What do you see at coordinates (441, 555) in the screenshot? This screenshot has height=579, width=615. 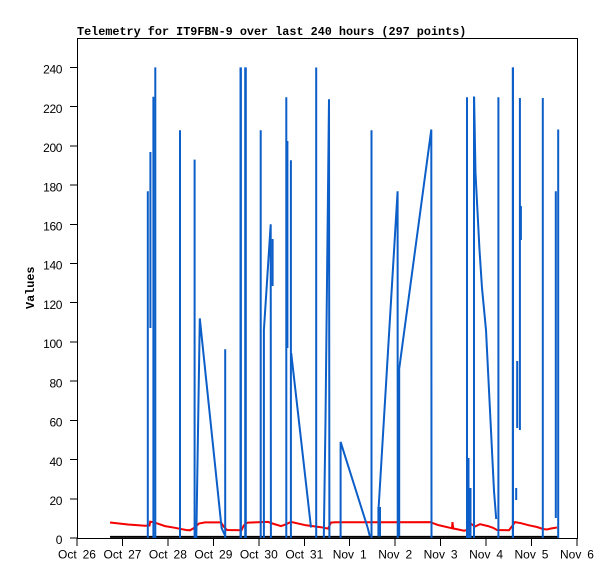 I see `svg-text: Nov 3` at bounding box center [441, 555].